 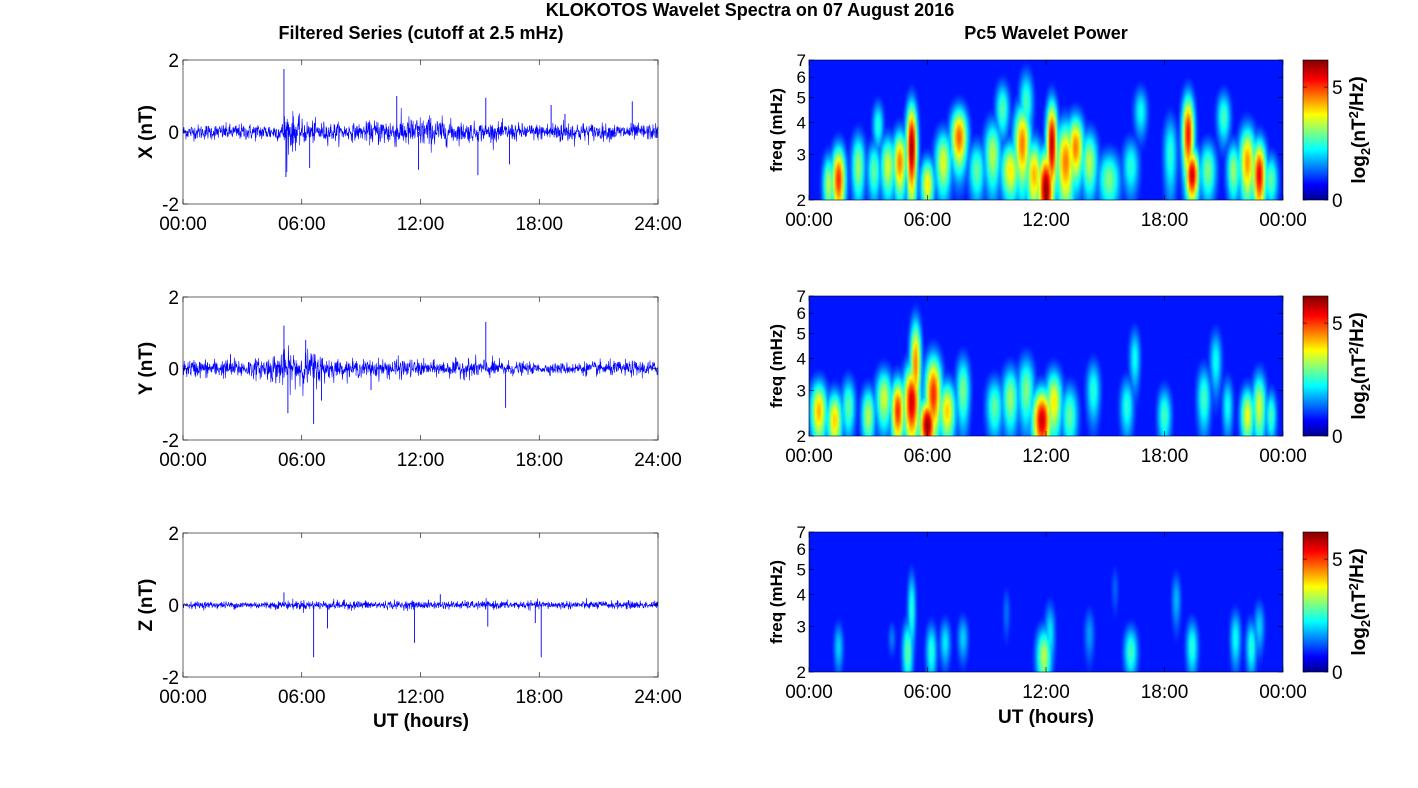 I want to click on y-axis-label: X (nT), so click(x=146, y=132).